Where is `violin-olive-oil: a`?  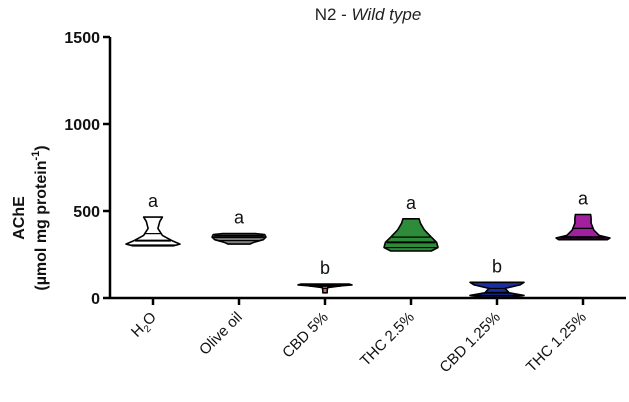
violin-olive-oil: a is located at coordinates (239, 226).